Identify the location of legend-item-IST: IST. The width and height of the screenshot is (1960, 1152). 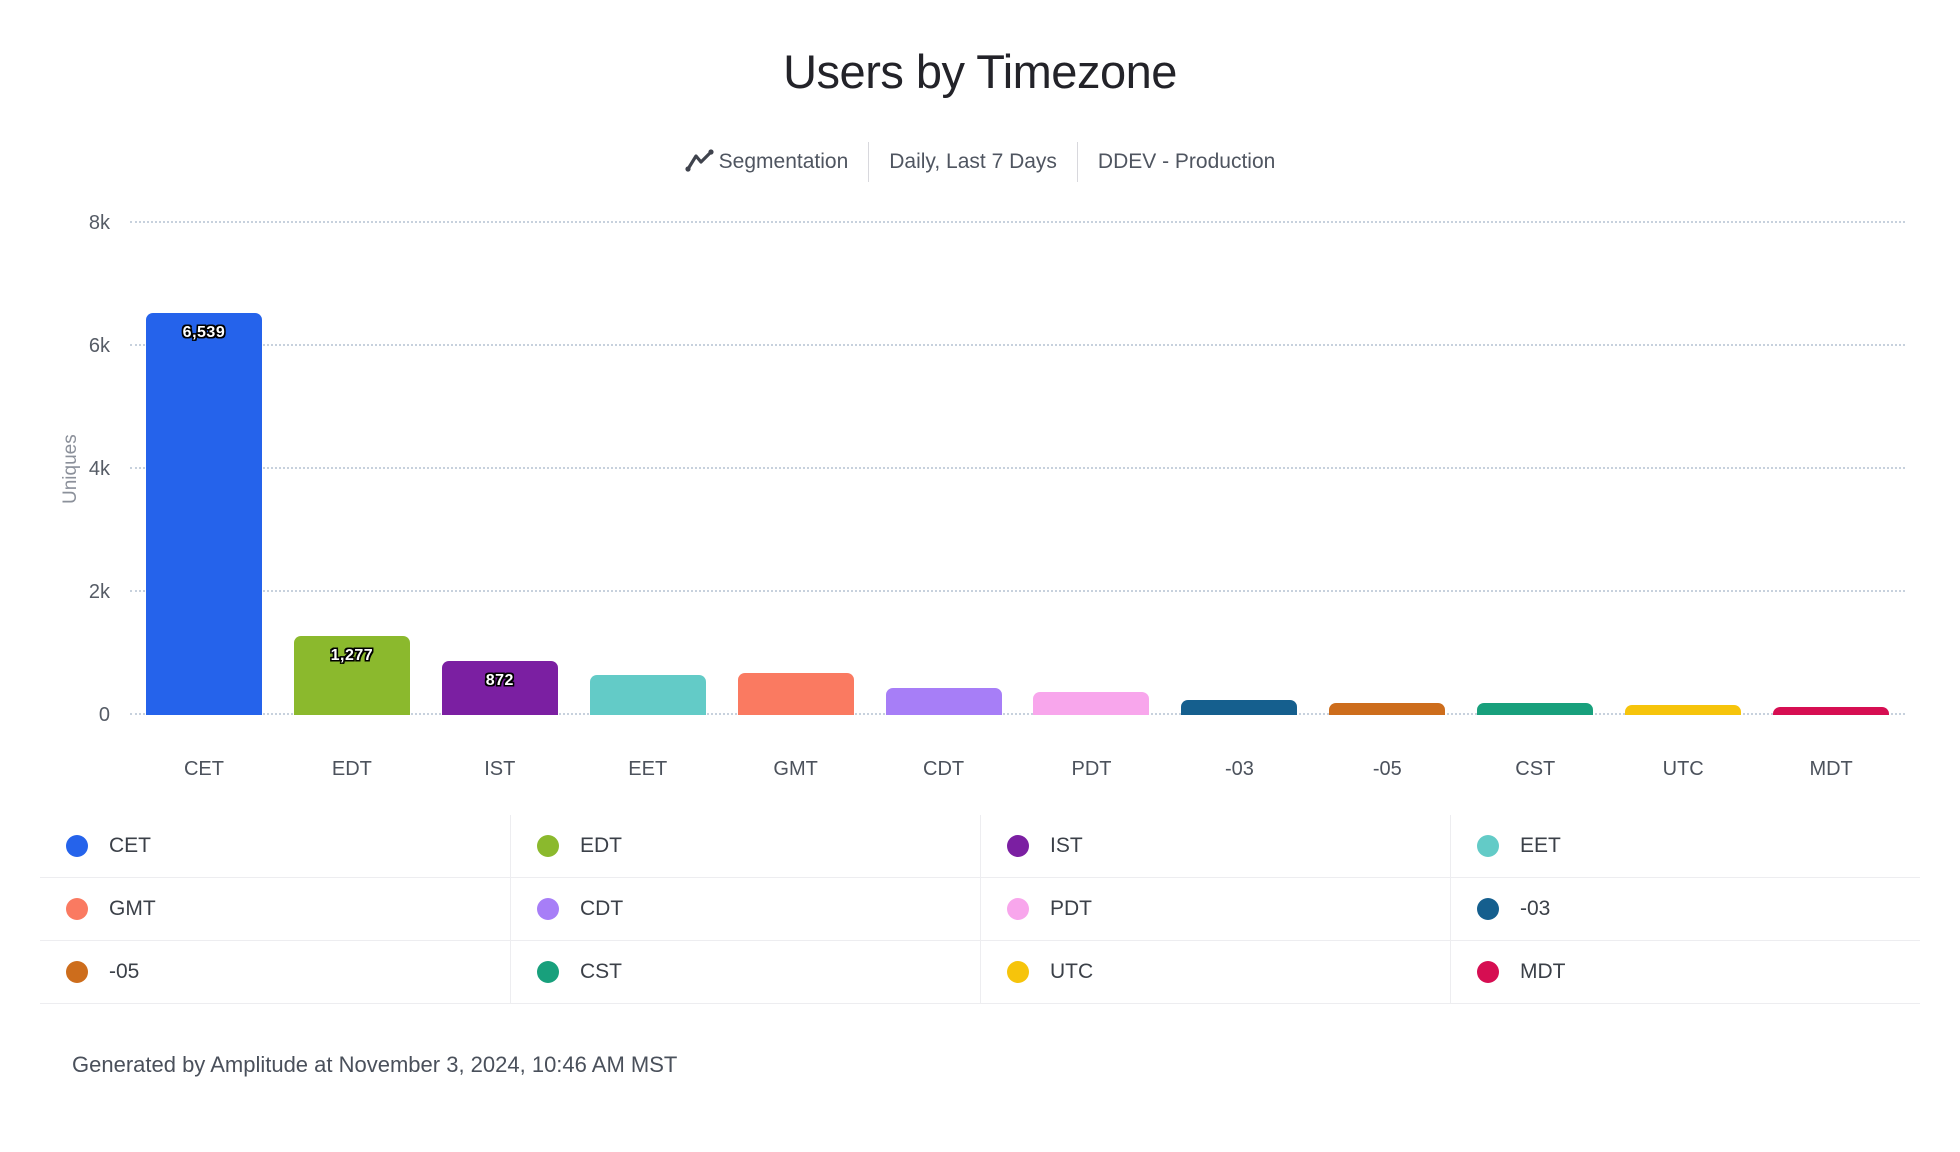
(1215, 846).